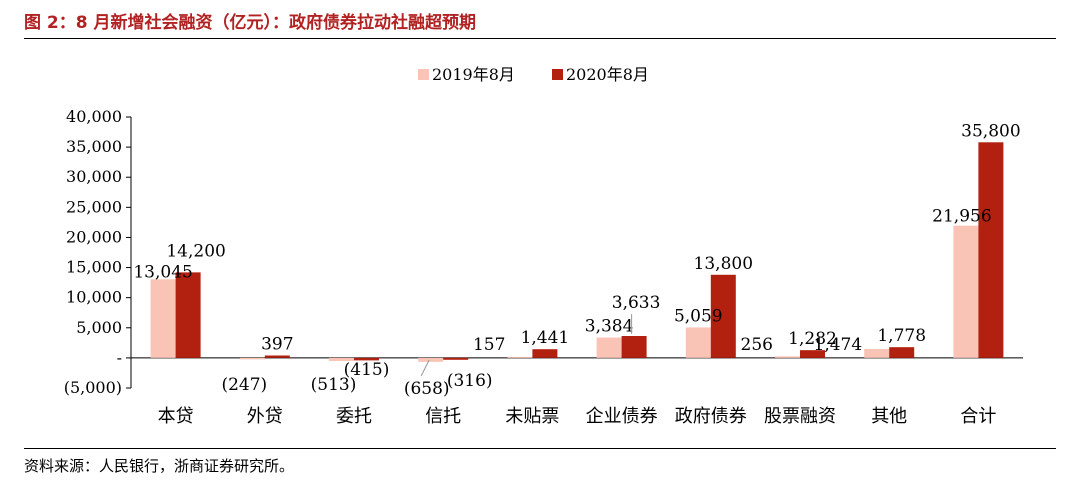  Describe the element at coordinates (489, 345) in the screenshot. I see `data-label-0-4: 157` at that location.